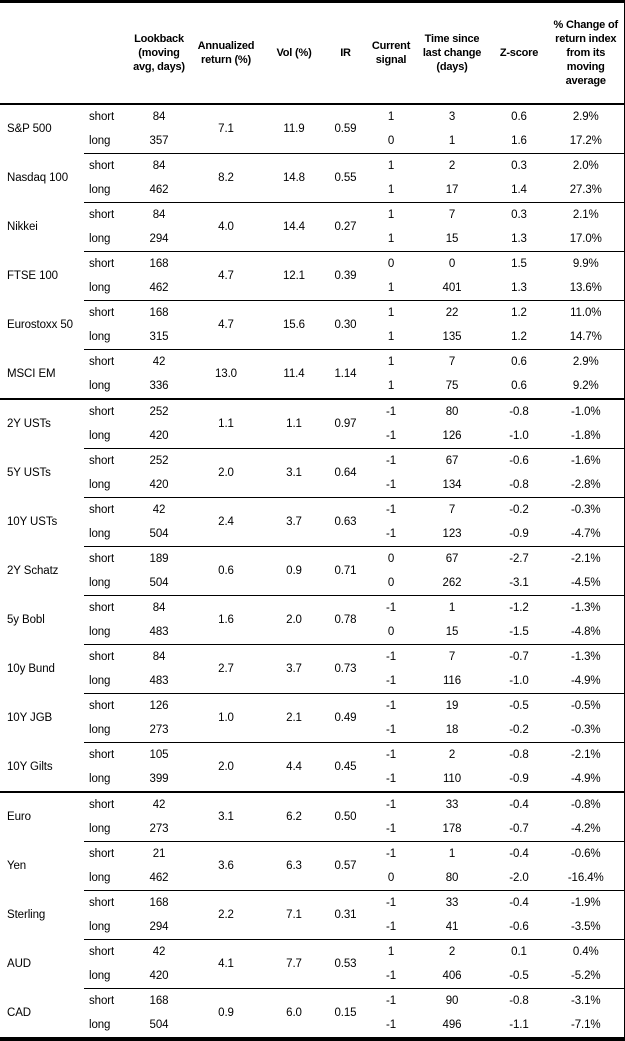 Image resolution: width=625 pixels, height=1041 pixels. Describe the element at coordinates (519, 558) in the screenshot. I see `z-score-value: -2.7` at that location.